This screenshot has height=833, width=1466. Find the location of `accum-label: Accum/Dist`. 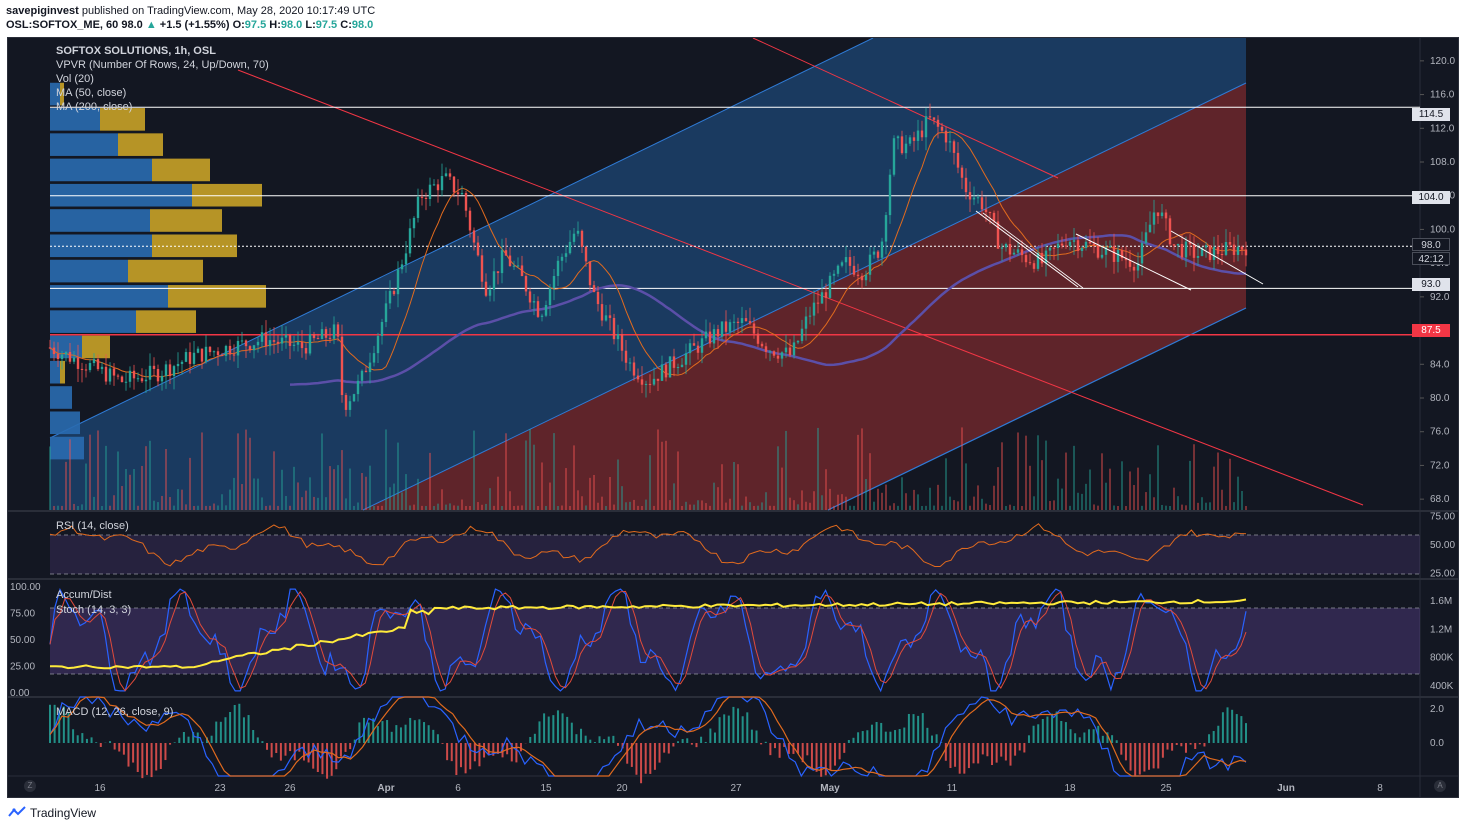

accum-label: Accum/Dist is located at coordinates (84, 595).